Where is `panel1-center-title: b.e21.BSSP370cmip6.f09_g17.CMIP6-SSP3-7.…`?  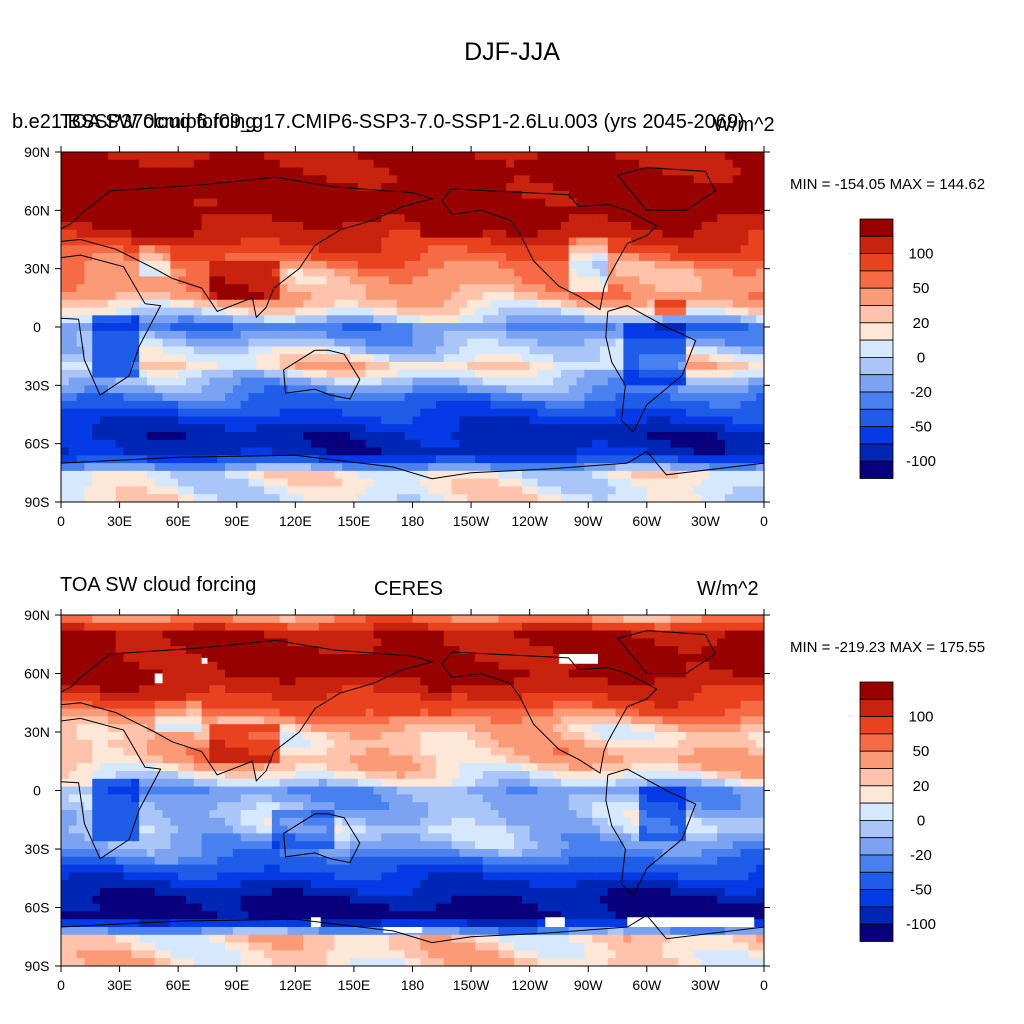
panel1-center-title: b.e21.BSSP370cmip6.f09_g17.CMIP6-SSP3-7.… is located at coordinates (378, 122).